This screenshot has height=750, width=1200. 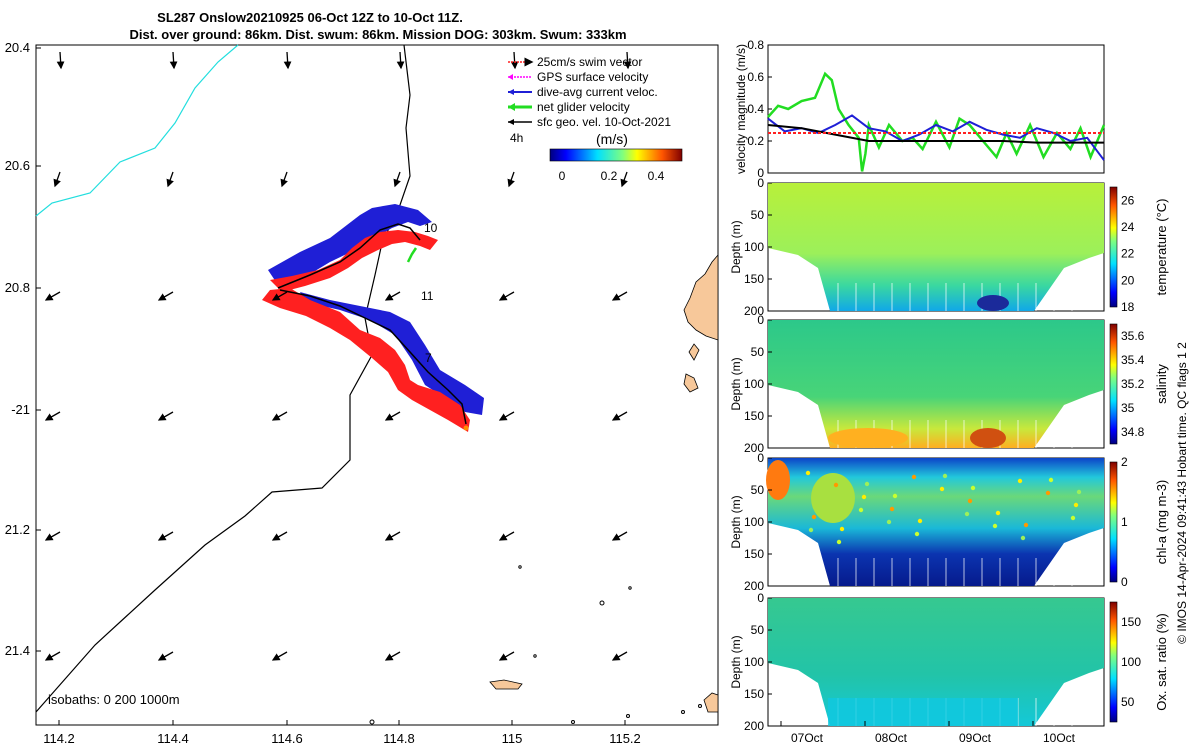 What do you see at coordinates (17, 165) in the screenshot?
I see `map-y-tick-label: 20.6` at bounding box center [17, 165].